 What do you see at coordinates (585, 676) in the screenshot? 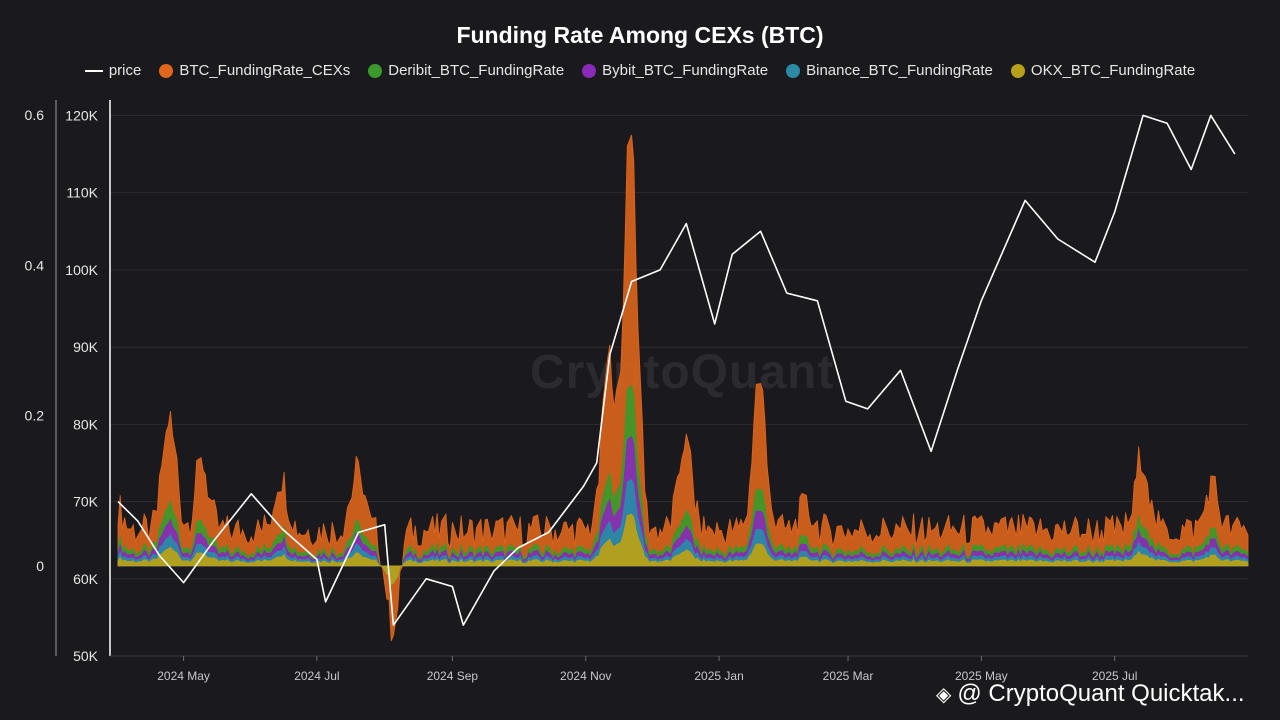
I see `x-tick-label: 2024 Nov` at bounding box center [585, 676].